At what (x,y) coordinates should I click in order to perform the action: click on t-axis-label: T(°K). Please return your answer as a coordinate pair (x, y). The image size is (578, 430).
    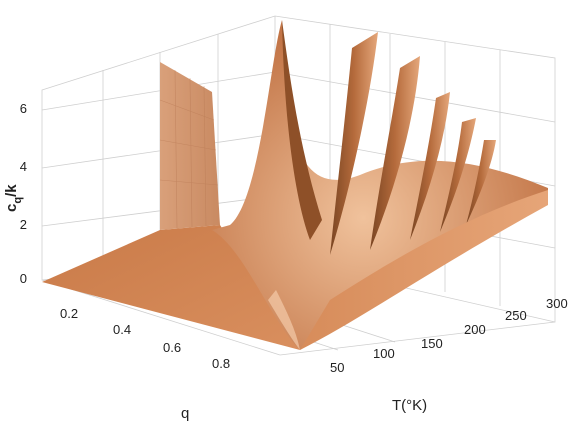
    Looking at the image, I should click on (409, 405).